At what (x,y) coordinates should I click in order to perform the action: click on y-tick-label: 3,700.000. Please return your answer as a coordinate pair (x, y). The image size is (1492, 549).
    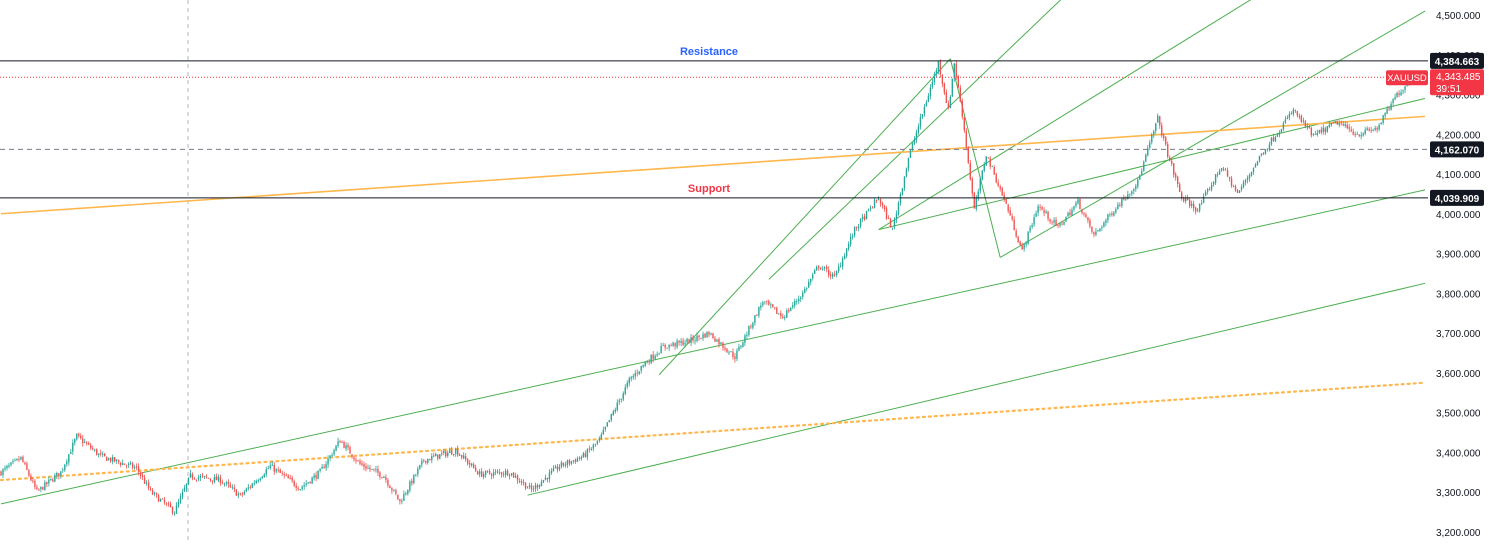
    Looking at the image, I should click on (1458, 334).